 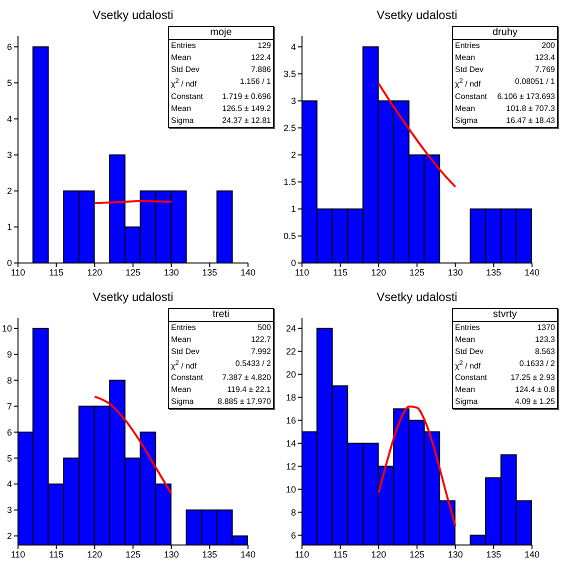 I want to click on y-tick-label: 10, so click(x=291, y=489).